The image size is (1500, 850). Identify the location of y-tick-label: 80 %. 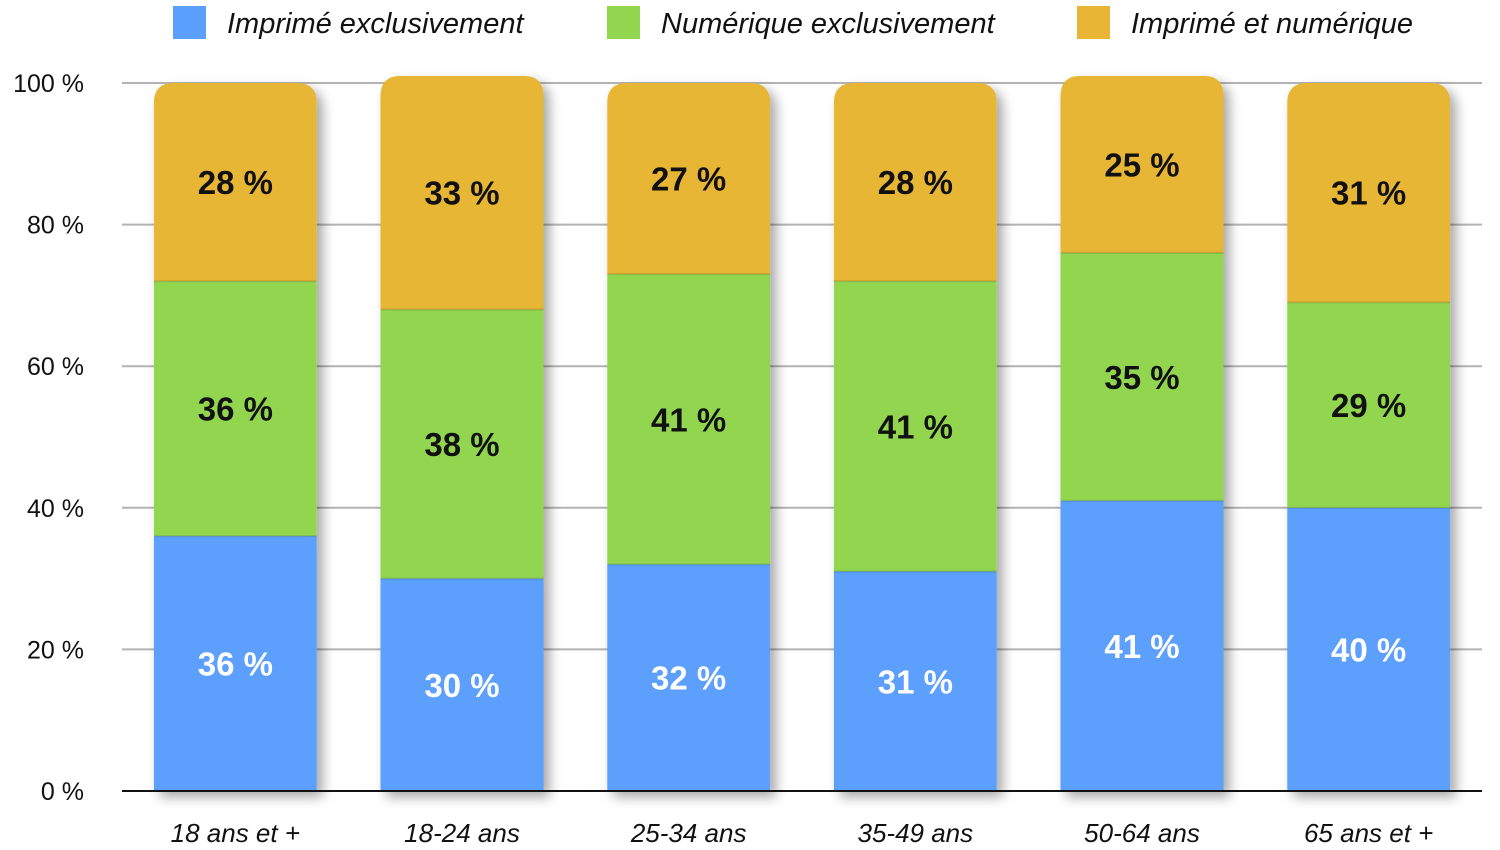
(55, 226).